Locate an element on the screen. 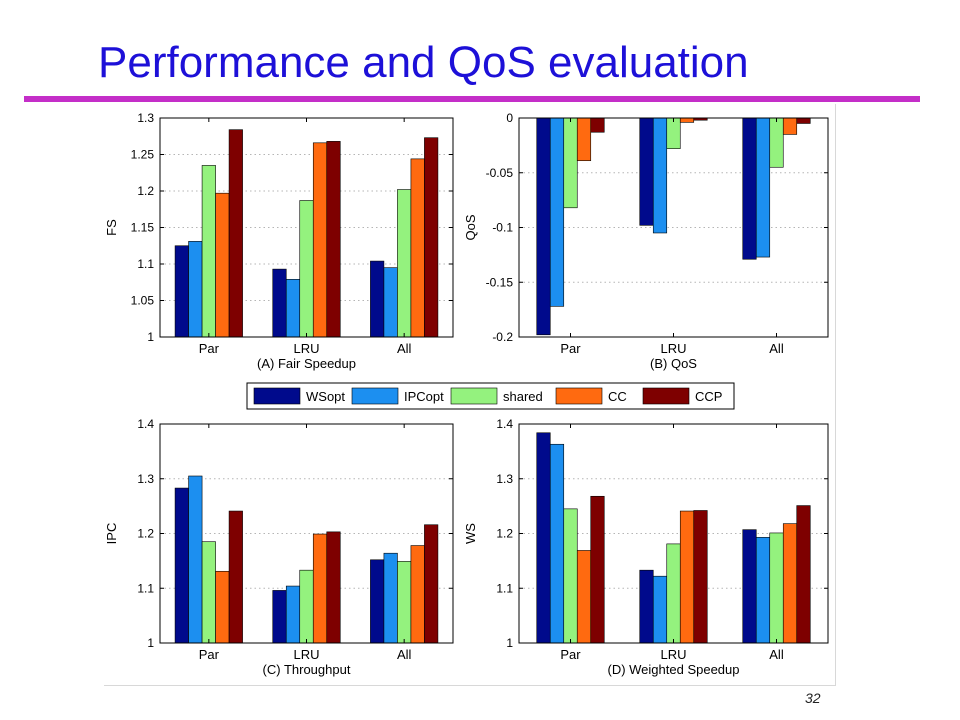 This screenshot has height=720, width=960. legend-swatch-wsopt is located at coordinates (277, 396).